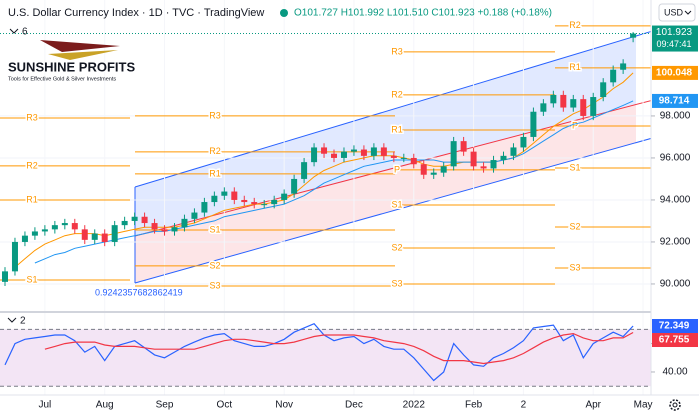  What do you see at coordinates (339, 348) in the screenshot?
I see `rsi-line` at bounding box center [339, 348].